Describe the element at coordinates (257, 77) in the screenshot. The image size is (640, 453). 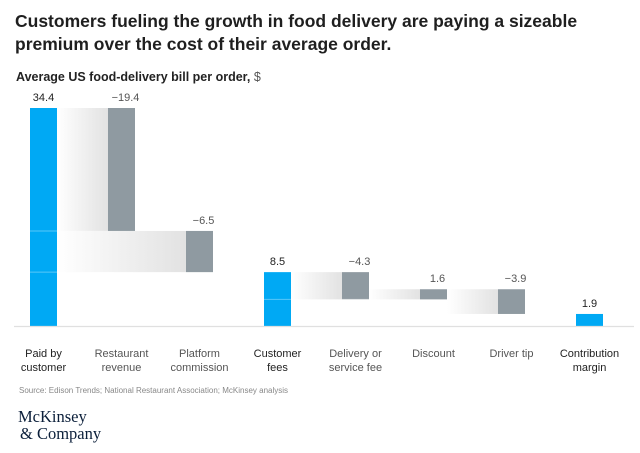
I see `subtitle-unit: $` at that location.